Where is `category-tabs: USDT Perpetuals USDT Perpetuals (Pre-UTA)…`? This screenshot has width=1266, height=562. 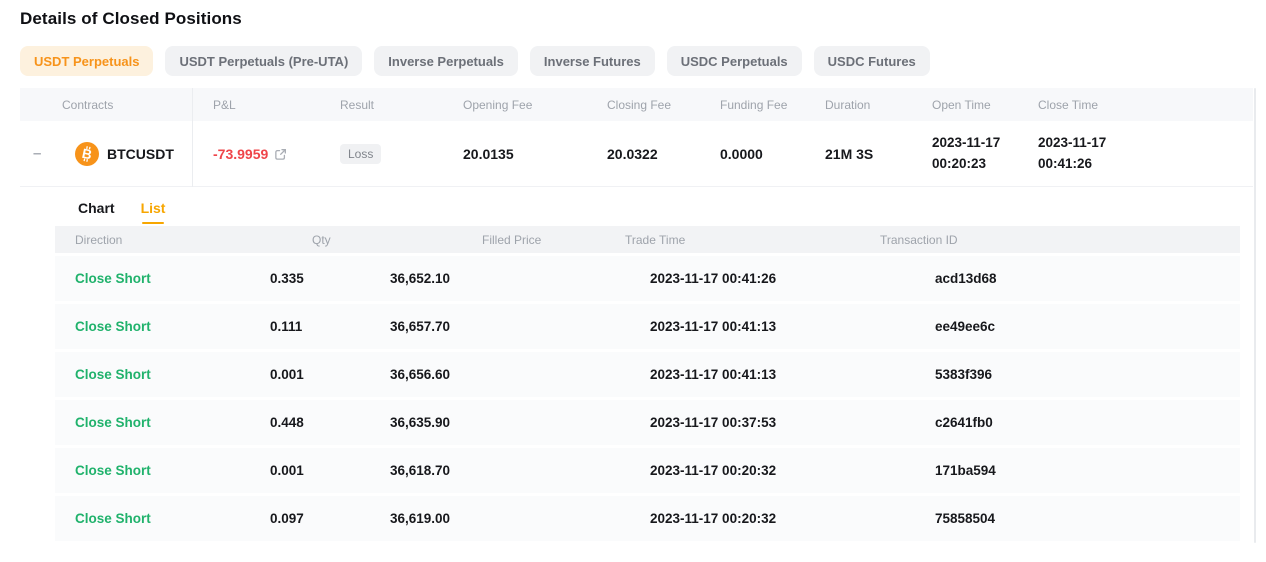
category-tabs: USDT Perpetuals USDT Perpetuals (Pre-UTA)… is located at coordinates (643, 61).